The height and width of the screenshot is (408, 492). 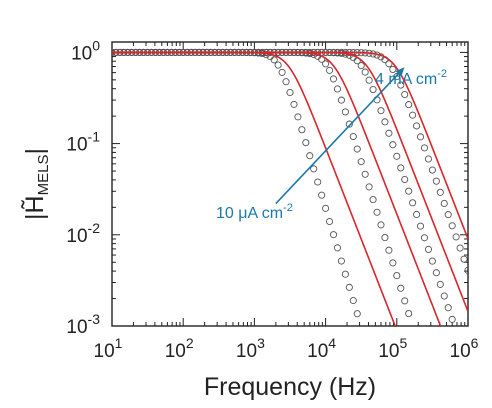 I want to click on annotation-text: 4 mA cm, so click(x=406, y=79).